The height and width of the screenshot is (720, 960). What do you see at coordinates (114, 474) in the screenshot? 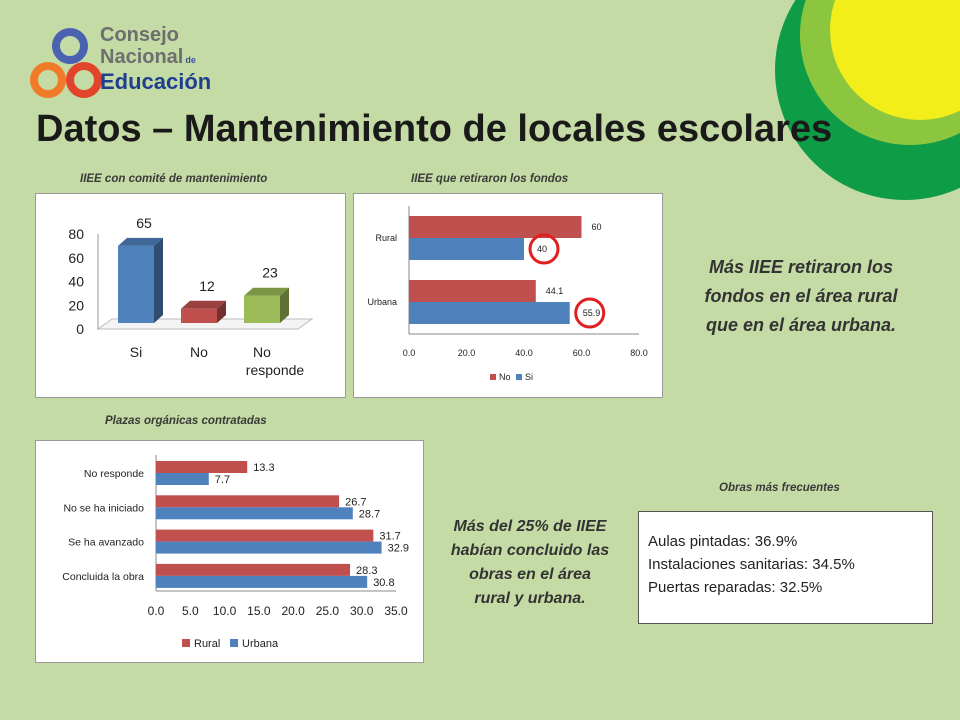
I see `chart3-category-label: No responde` at bounding box center [114, 474].